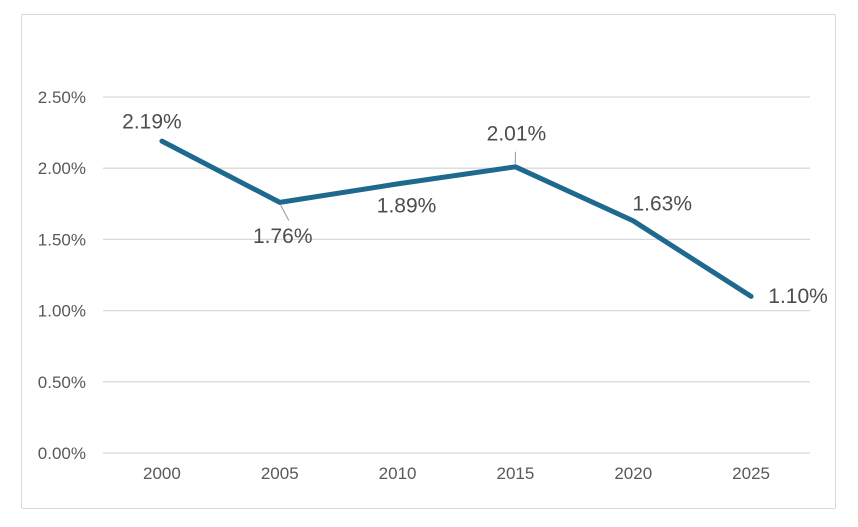 This screenshot has width=858, height=527. Describe the element at coordinates (162, 473) in the screenshot. I see `x-axis-tick-label: 2000` at that location.